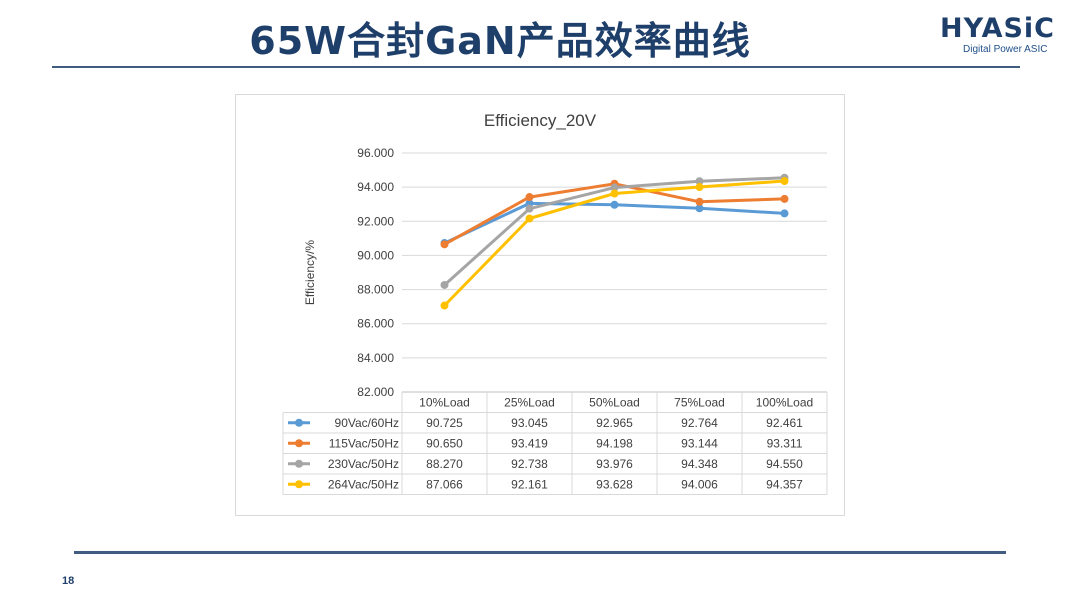  I want to click on y-tick-label: 84.000, so click(375, 358).